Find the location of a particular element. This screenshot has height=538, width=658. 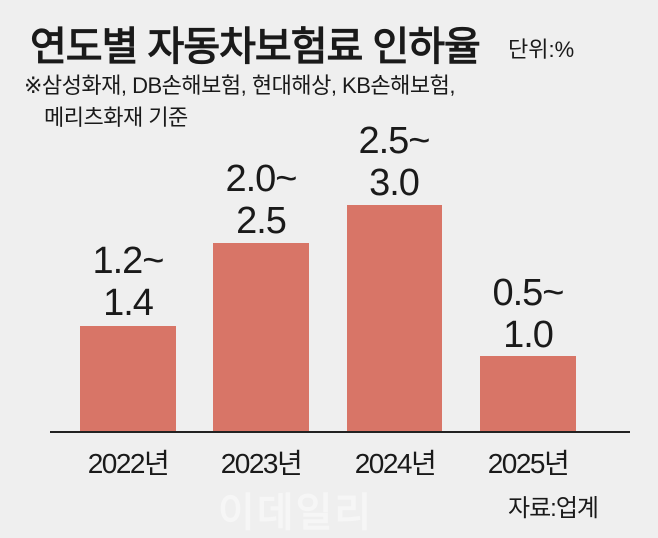

x-axis-label-2022: 2022년 is located at coordinates (128, 463).